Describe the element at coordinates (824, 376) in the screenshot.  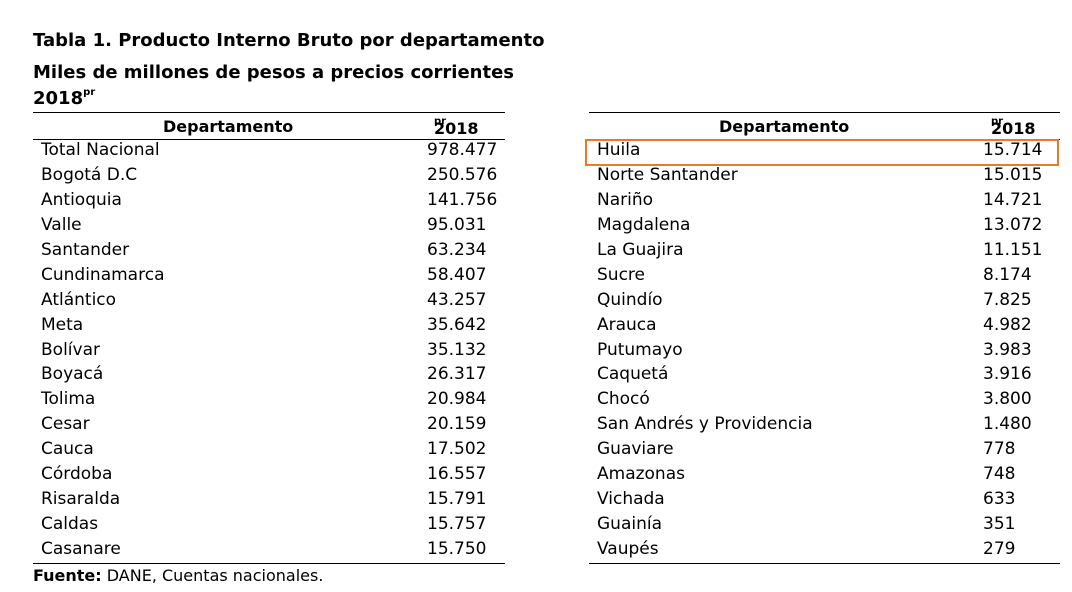
I see `table-row: Caquetá 3.916` at that location.